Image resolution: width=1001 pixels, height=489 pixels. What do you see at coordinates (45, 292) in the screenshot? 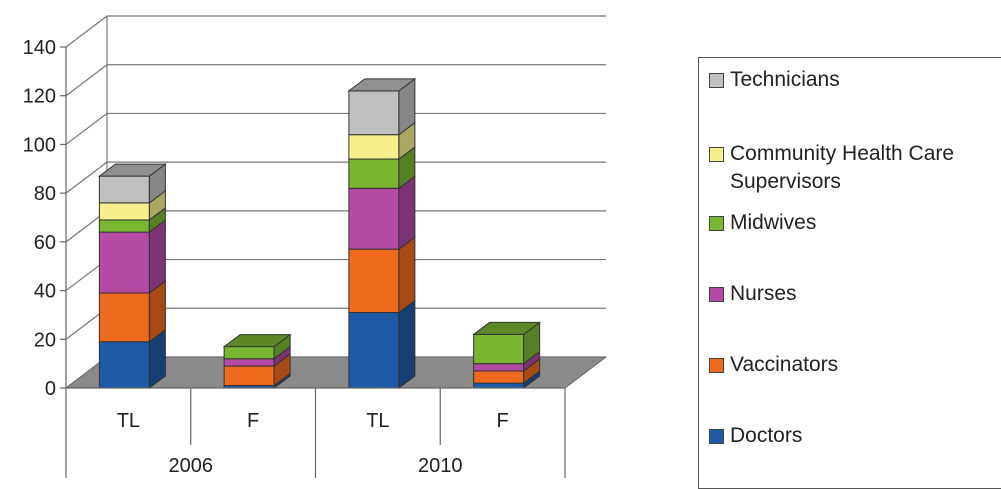
I see `y-tick-label: 40` at bounding box center [45, 292].